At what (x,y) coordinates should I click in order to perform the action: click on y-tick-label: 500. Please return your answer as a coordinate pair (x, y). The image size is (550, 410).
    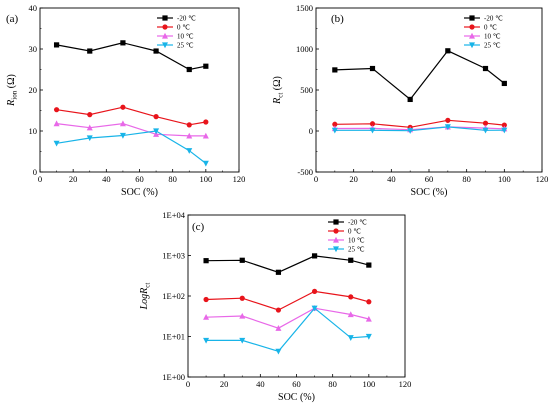
    Looking at the image, I should click on (306, 90).